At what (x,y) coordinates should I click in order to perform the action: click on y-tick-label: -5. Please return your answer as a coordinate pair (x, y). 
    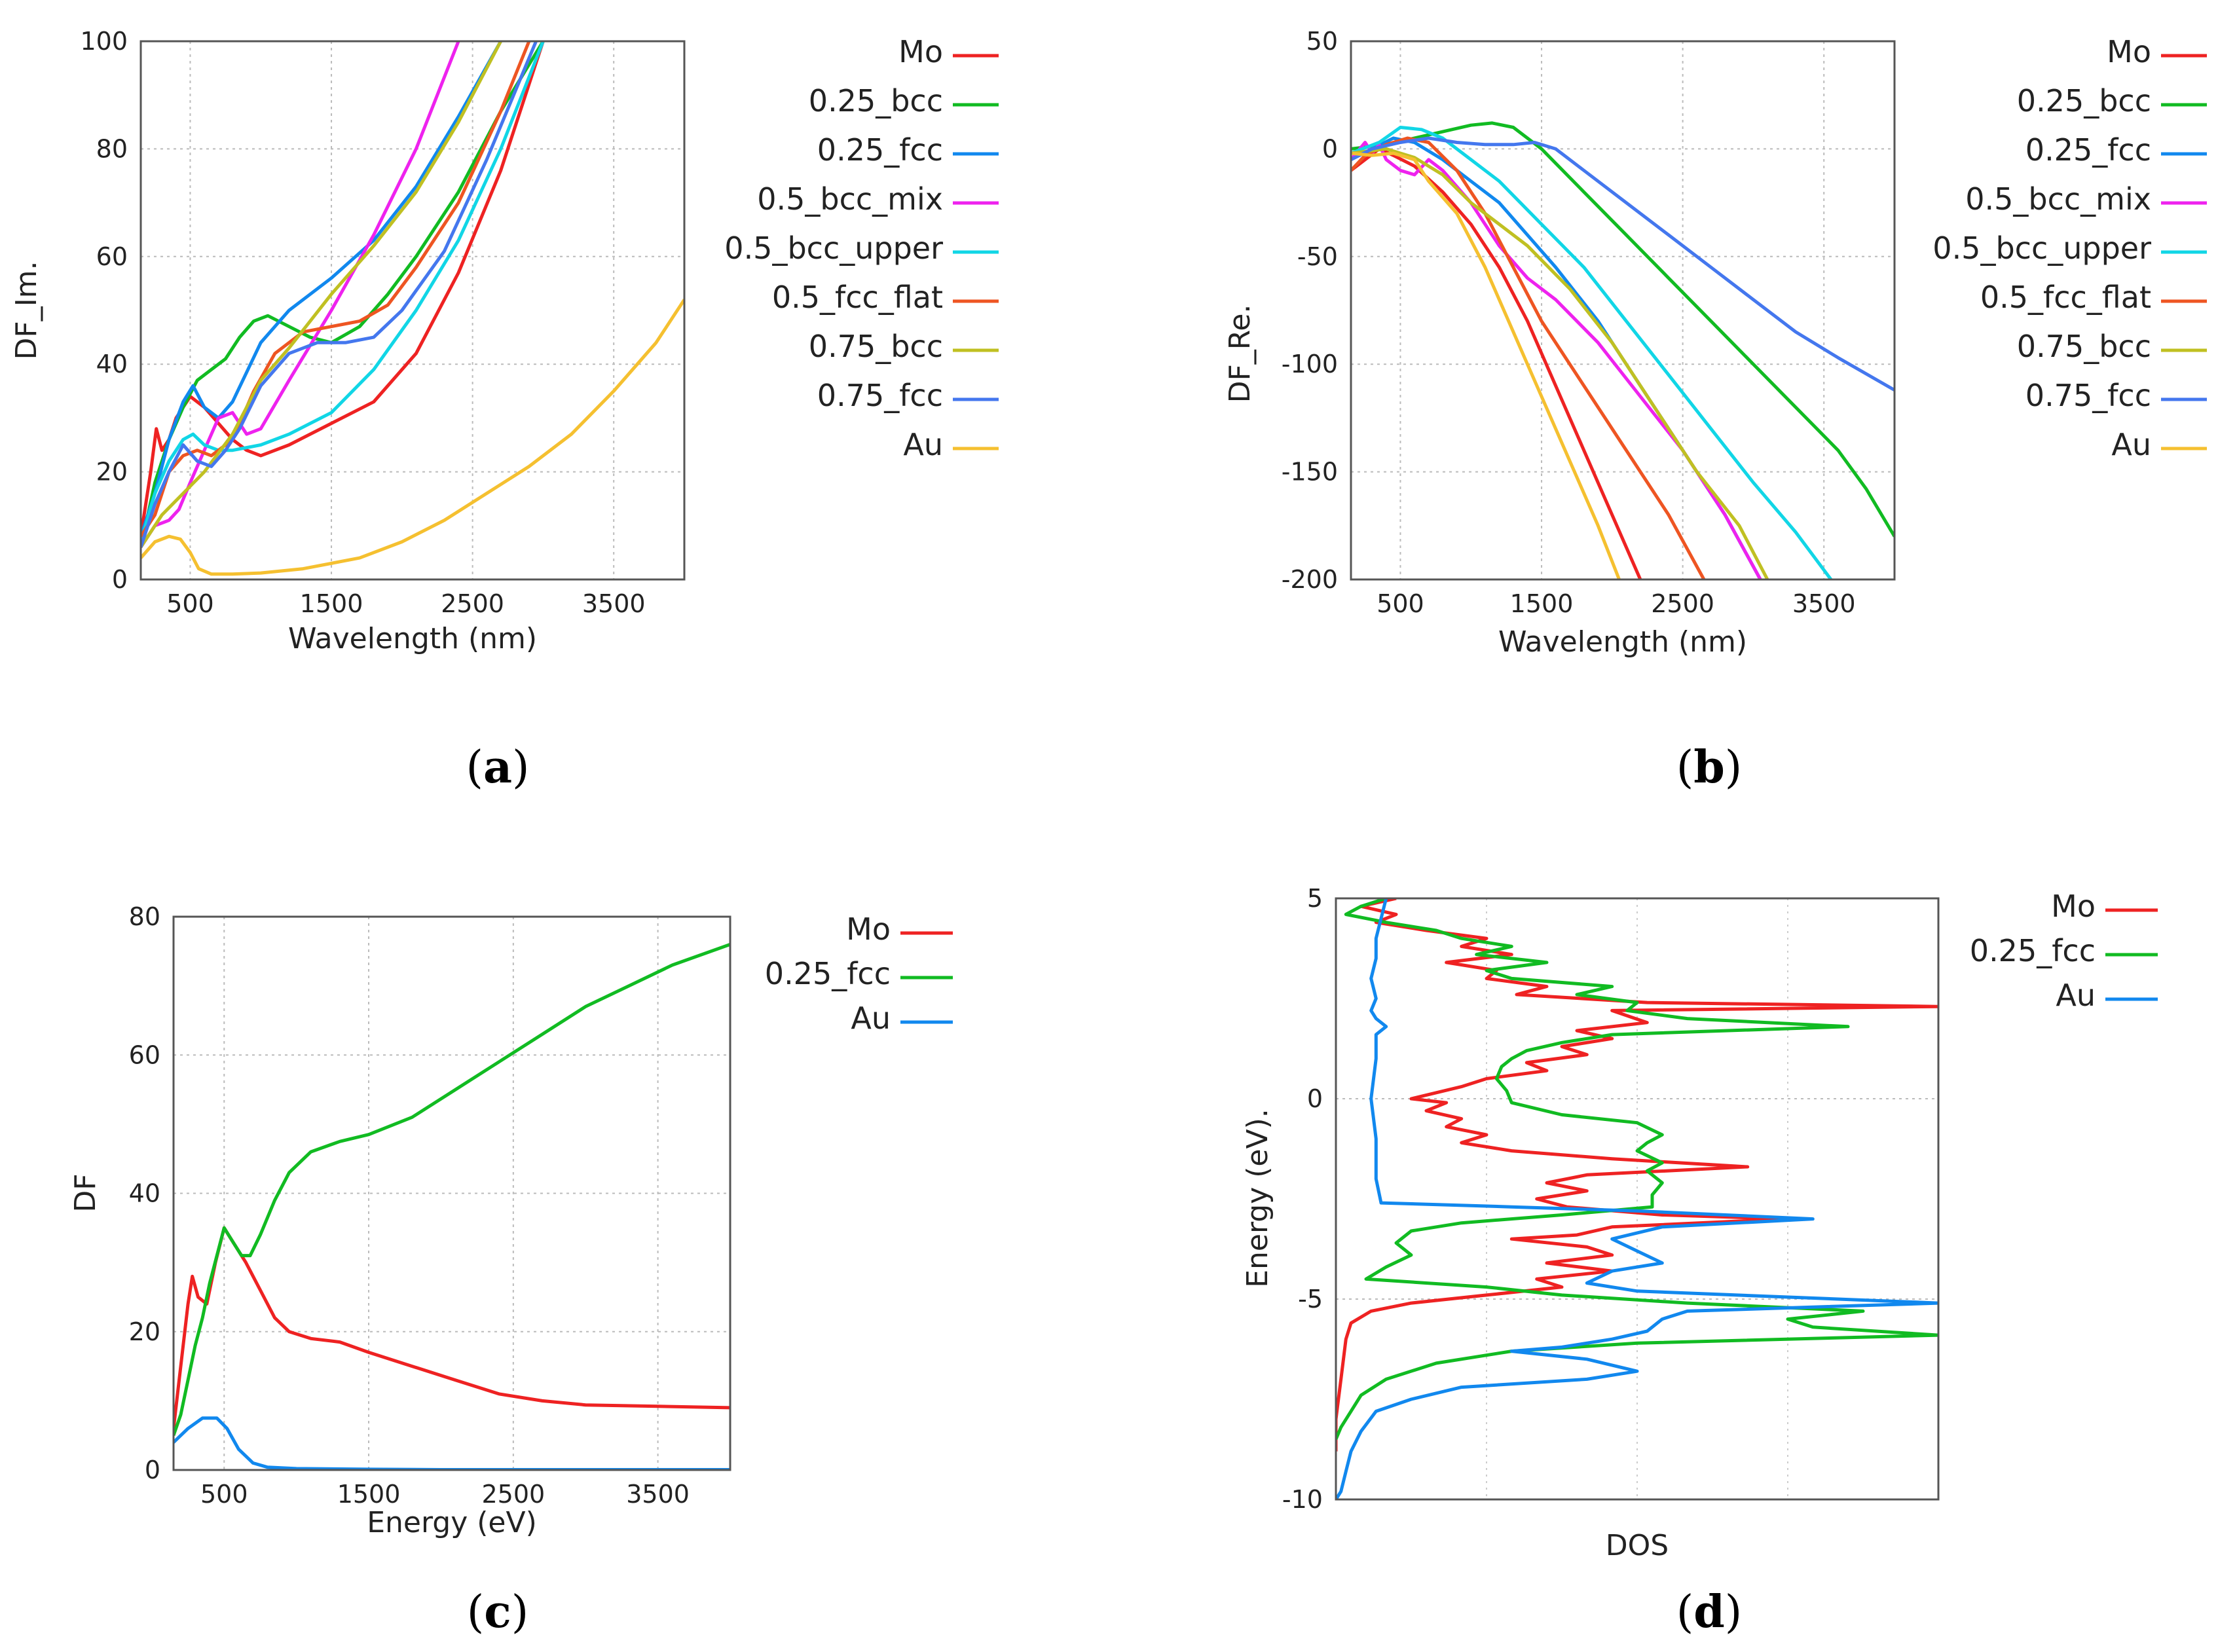
    Looking at the image, I should click on (1310, 1299).